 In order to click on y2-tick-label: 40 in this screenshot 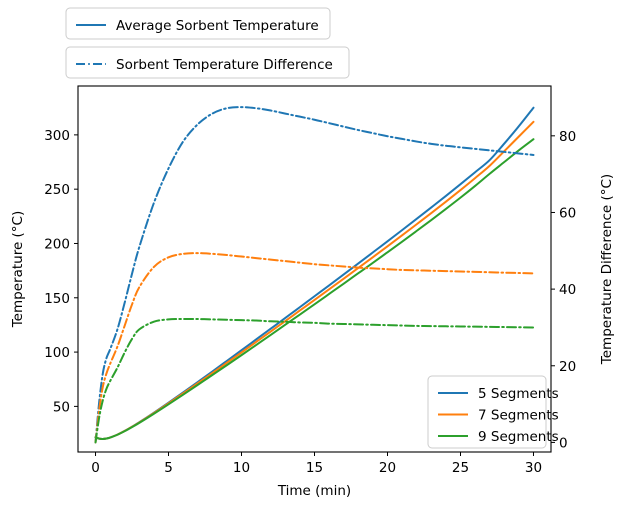, I will do `click(567, 290)`.